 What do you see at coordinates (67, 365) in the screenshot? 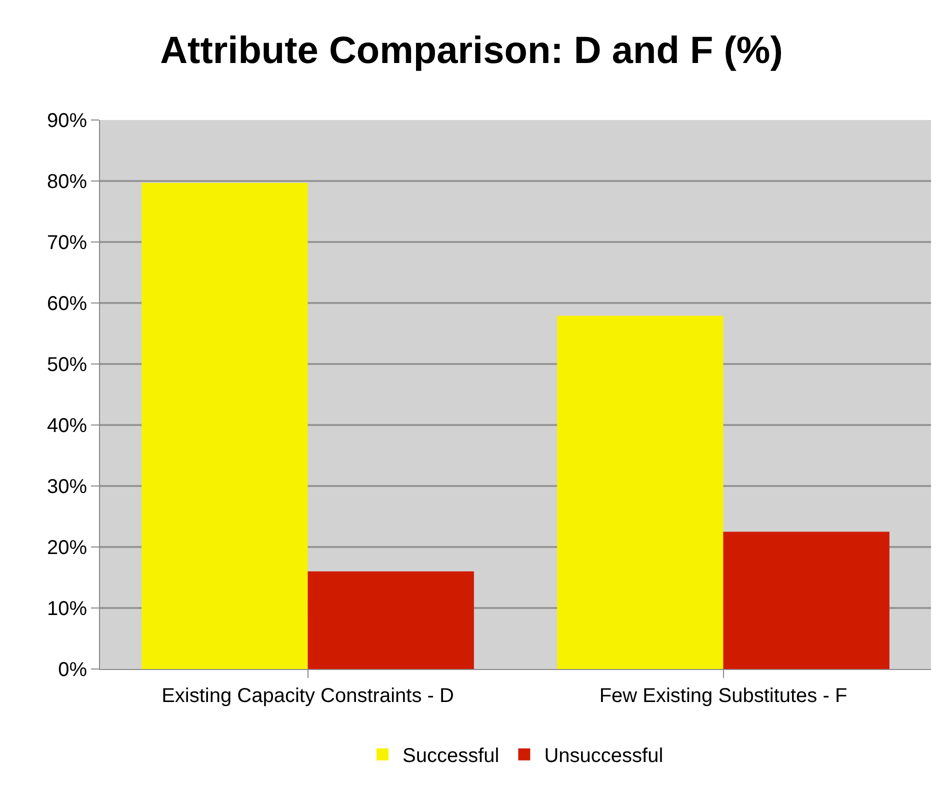
I see `y-tick-label: 50%` at bounding box center [67, 365].